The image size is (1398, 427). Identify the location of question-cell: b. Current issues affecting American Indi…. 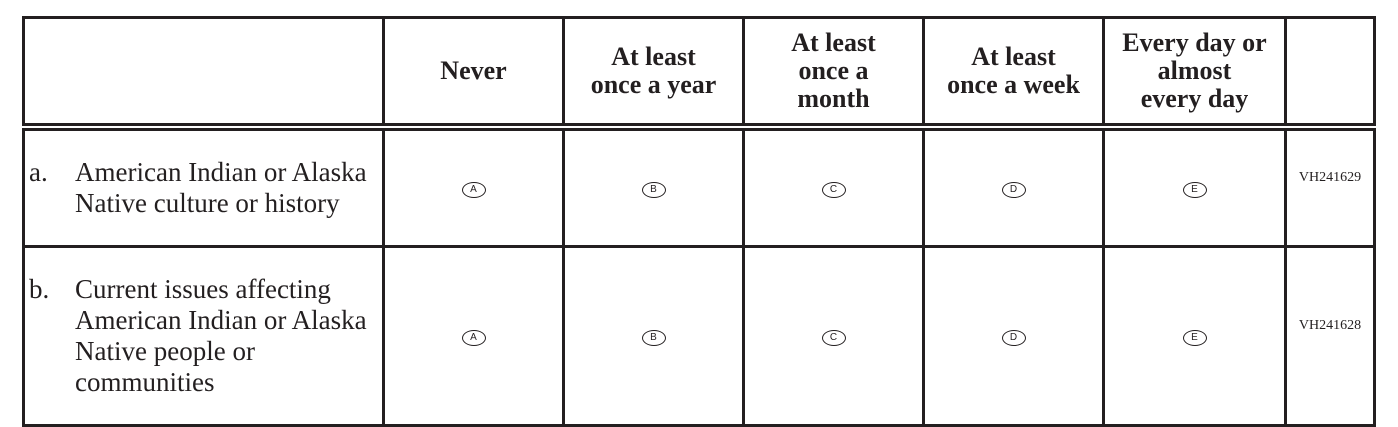
(203, 336).